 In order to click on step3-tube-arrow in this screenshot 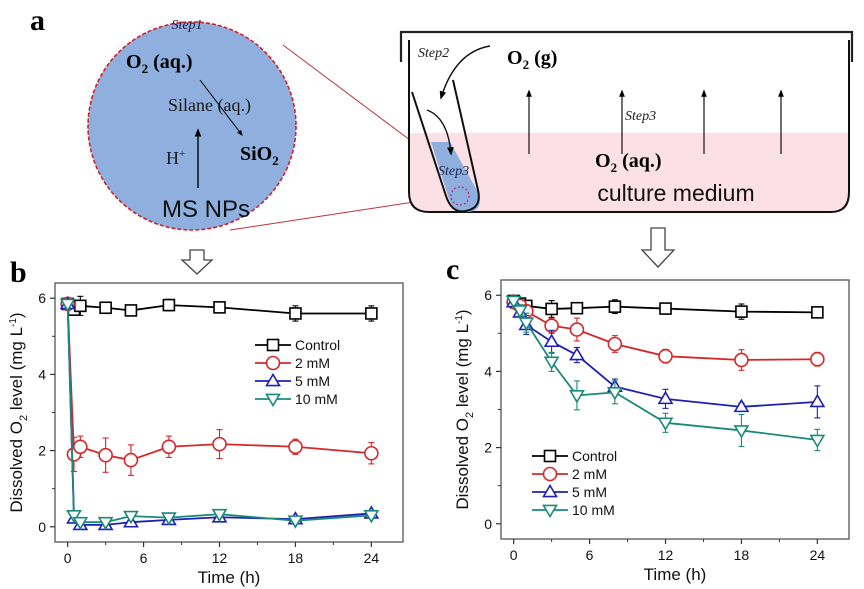, I will do `click(440, 132)`.